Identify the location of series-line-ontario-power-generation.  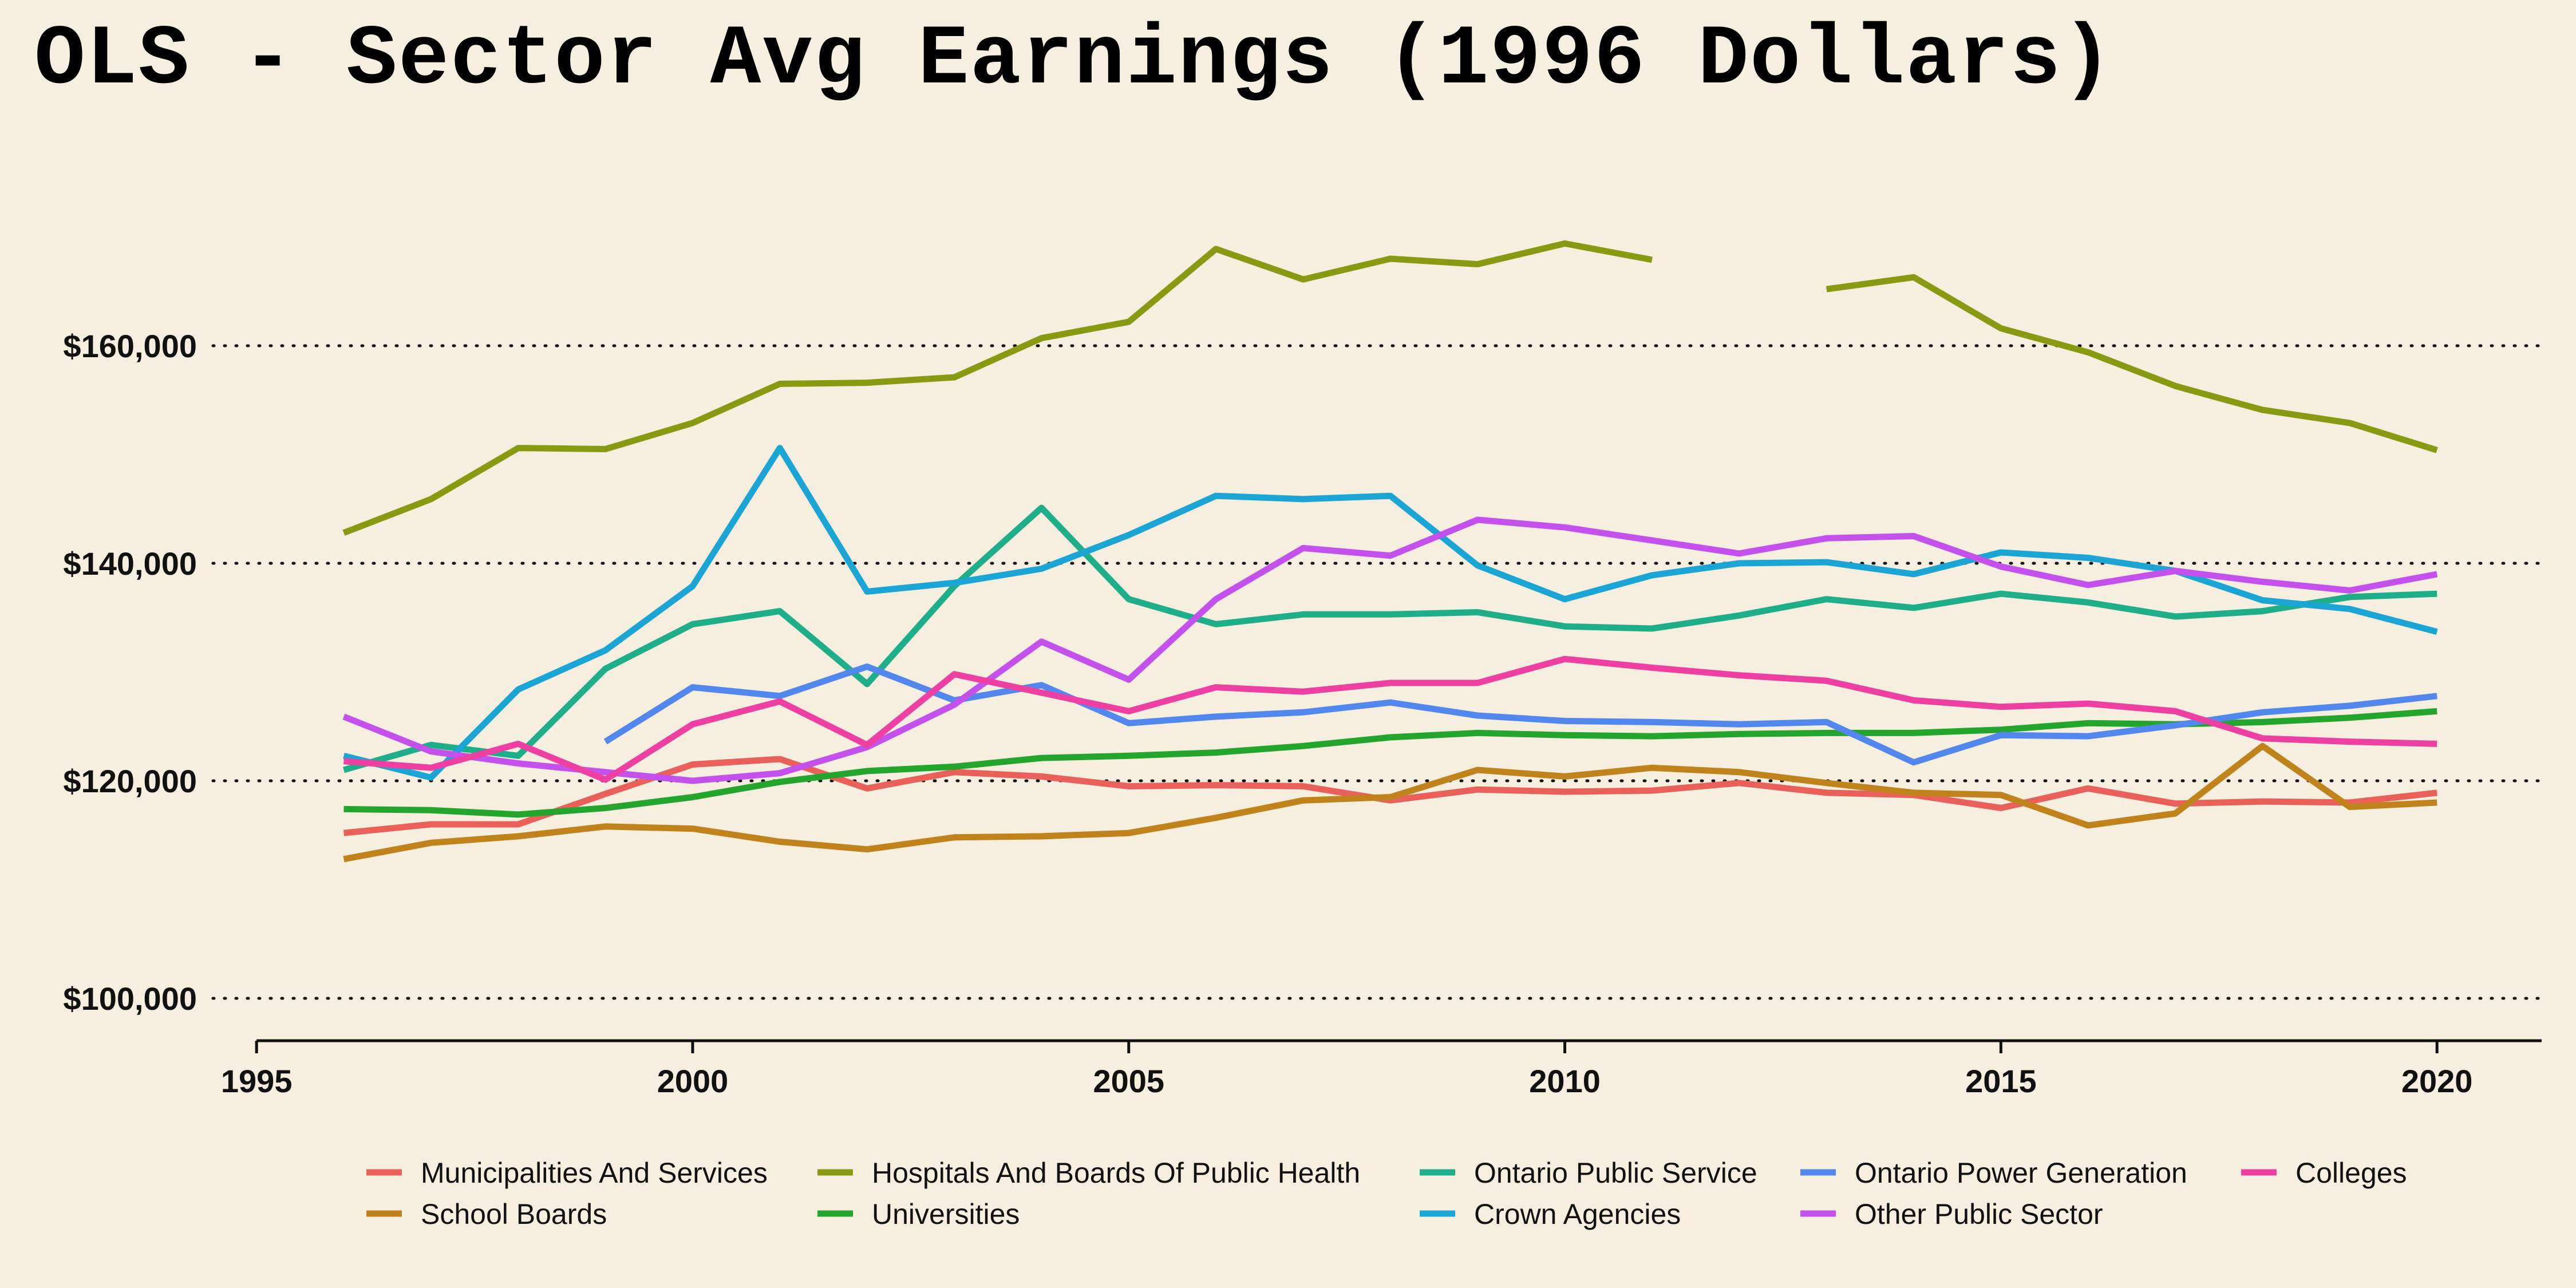
(1520, 714).